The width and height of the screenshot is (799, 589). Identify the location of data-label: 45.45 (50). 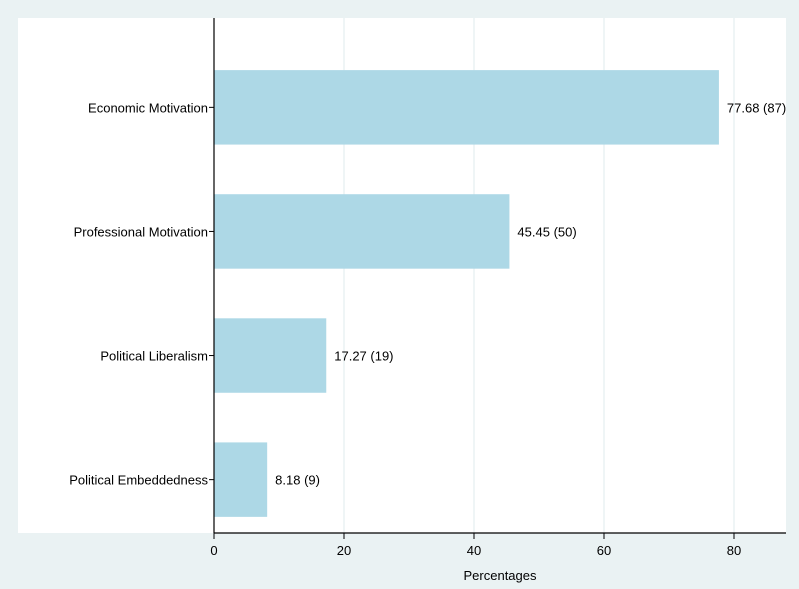
(546, 231).